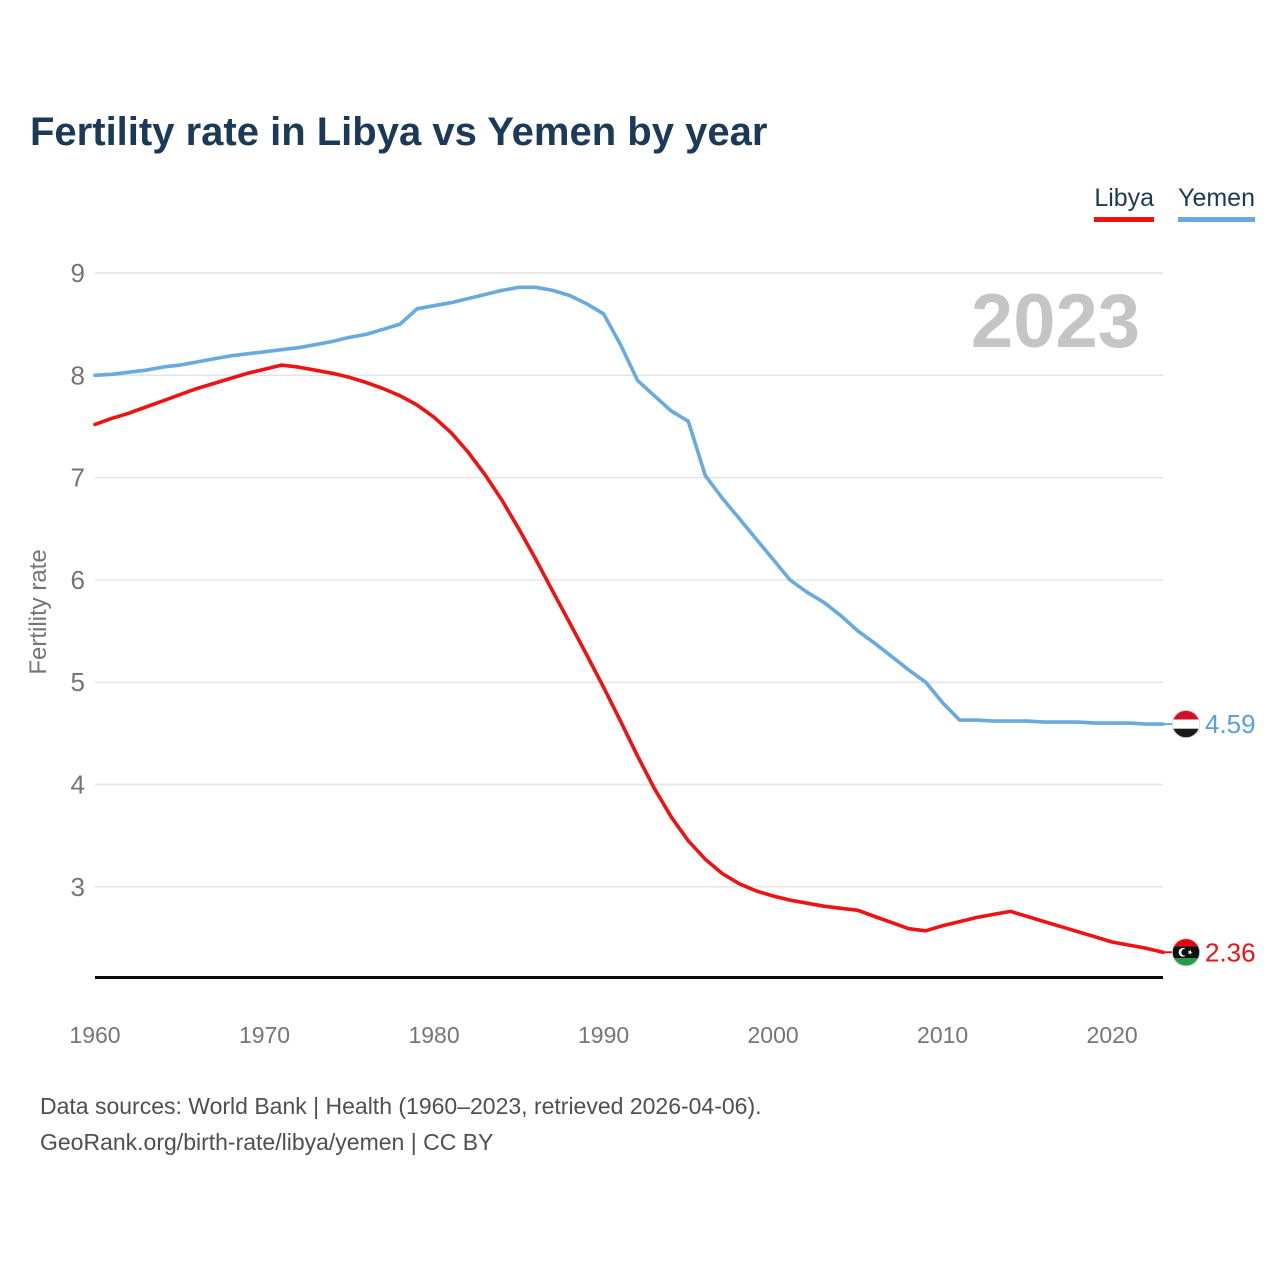 The image size is (1280, 1280). Describe the element at coordinates (78, 785) in the screenshot. I see `y-tick-label: 4` at that location.